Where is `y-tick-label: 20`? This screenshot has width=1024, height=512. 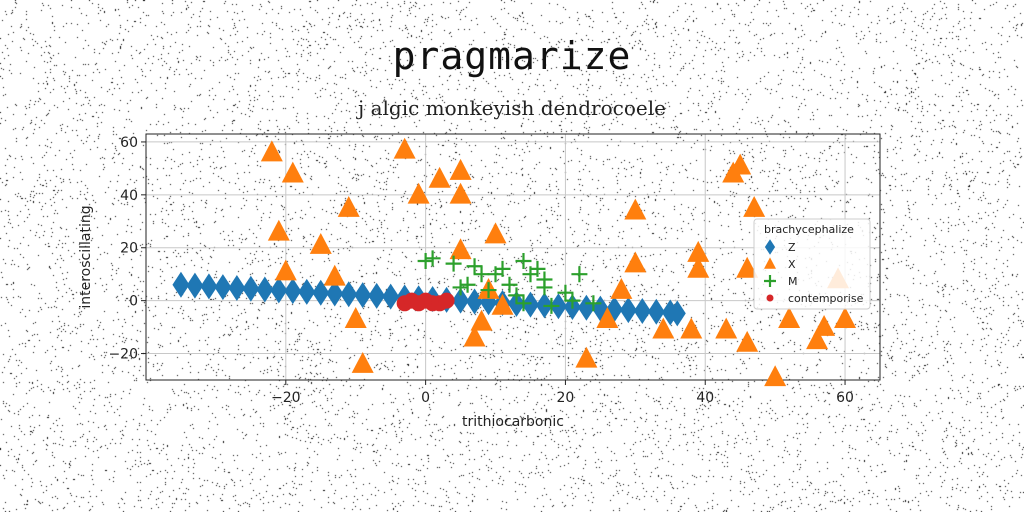
y-tick-label: 20 is located at coordinates (129, 249).